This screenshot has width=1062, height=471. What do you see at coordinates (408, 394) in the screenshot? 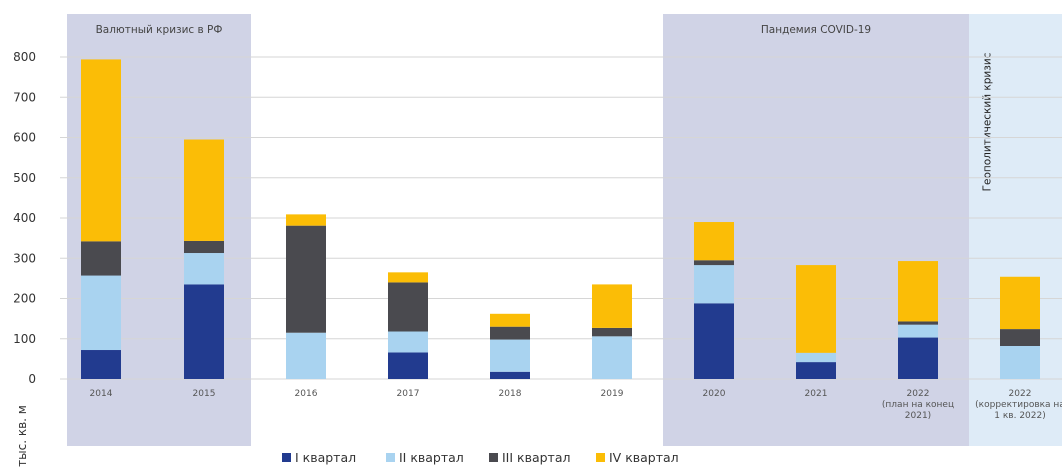
I see `x-tick-label: 2017` at bounding box center [408, 394].